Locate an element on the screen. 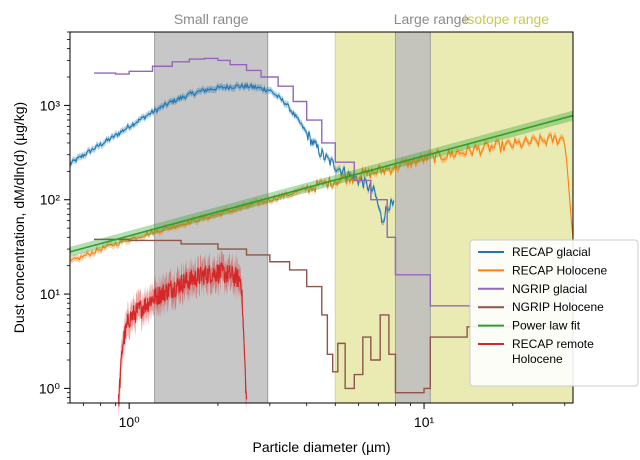 This screenshot has width=640, height=460. legend-label: NGRIP glacial is located at coordinates (549, 289).